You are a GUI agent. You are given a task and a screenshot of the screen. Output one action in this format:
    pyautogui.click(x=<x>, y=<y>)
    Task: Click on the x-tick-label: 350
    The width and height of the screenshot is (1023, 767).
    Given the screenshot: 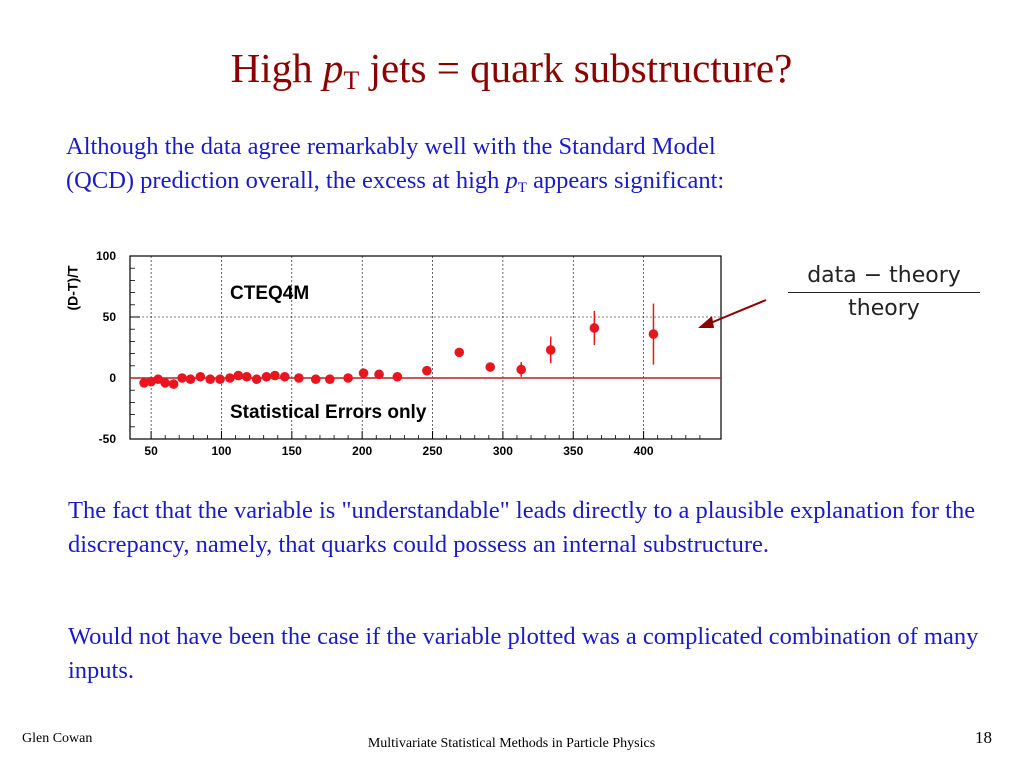 What is the action you would take?
    pyautogui.click(x=573, y=451)
    